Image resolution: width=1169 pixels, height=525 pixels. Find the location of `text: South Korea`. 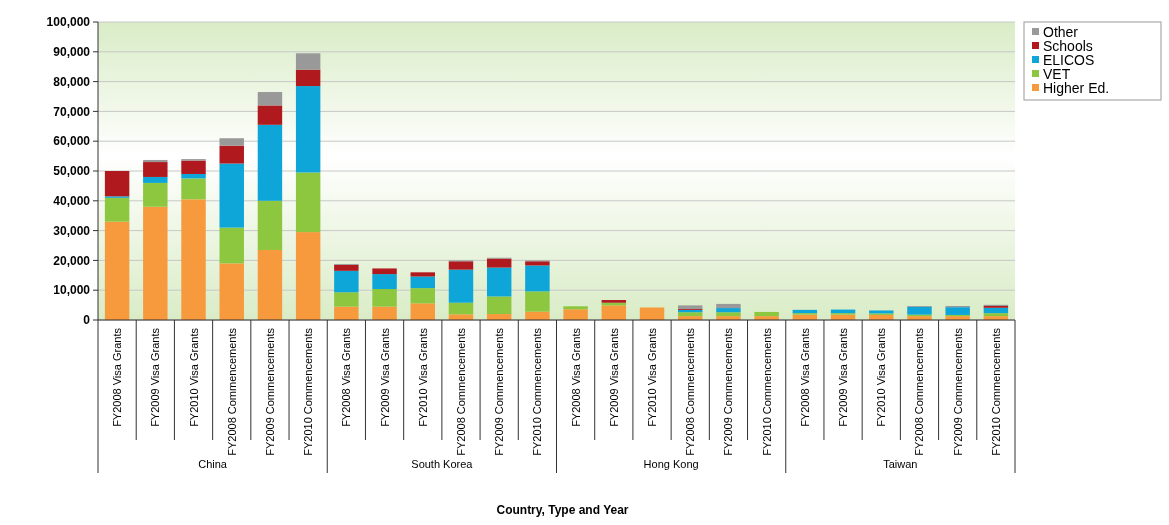

text: South Korea is located at coordinates (442, 464).